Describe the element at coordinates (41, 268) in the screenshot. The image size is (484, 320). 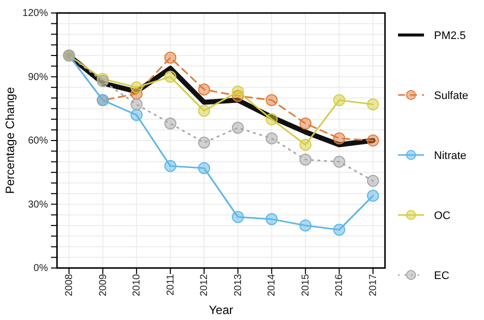
I see `y-tick-label: 0%` at that location.